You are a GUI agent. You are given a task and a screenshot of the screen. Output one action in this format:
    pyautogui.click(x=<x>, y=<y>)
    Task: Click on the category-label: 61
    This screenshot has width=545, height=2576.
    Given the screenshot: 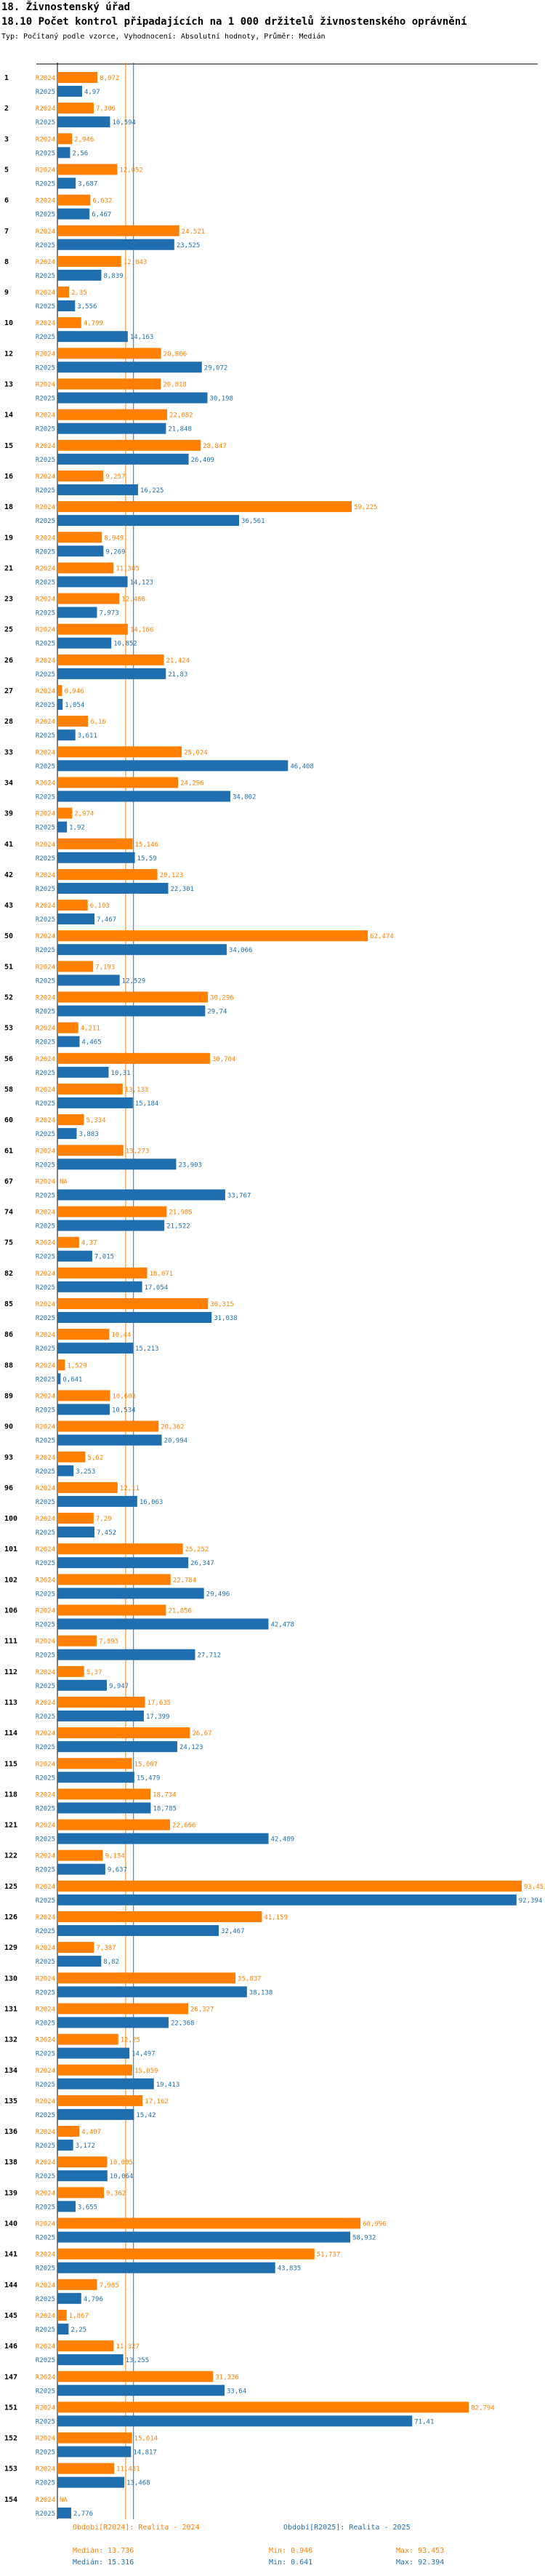 What is the action you would take?
    pyautogui.click(x=8, y=1151)
    